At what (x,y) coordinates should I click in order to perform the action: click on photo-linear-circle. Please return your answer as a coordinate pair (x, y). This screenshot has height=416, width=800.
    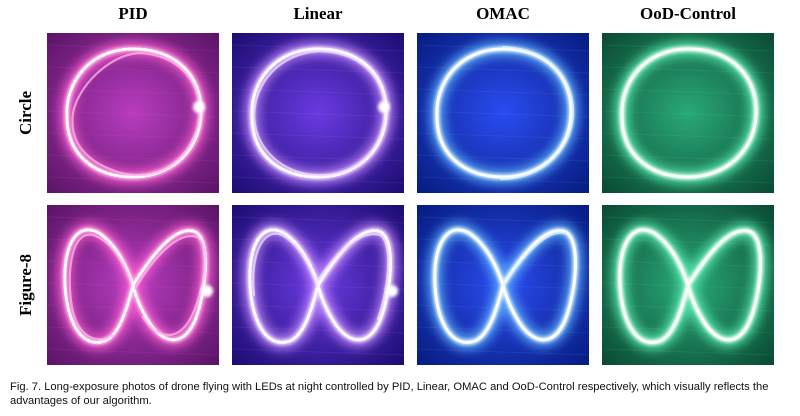
    Looking at the image, I should click on (318, 113).